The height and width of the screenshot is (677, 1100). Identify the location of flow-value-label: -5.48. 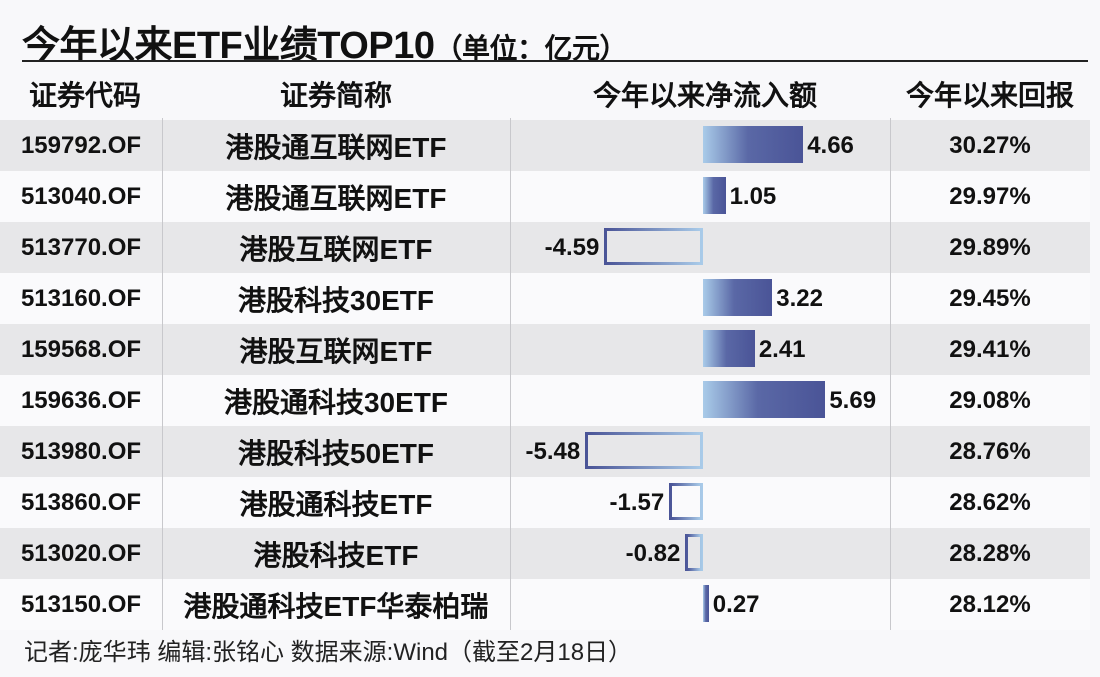
(553, 451).